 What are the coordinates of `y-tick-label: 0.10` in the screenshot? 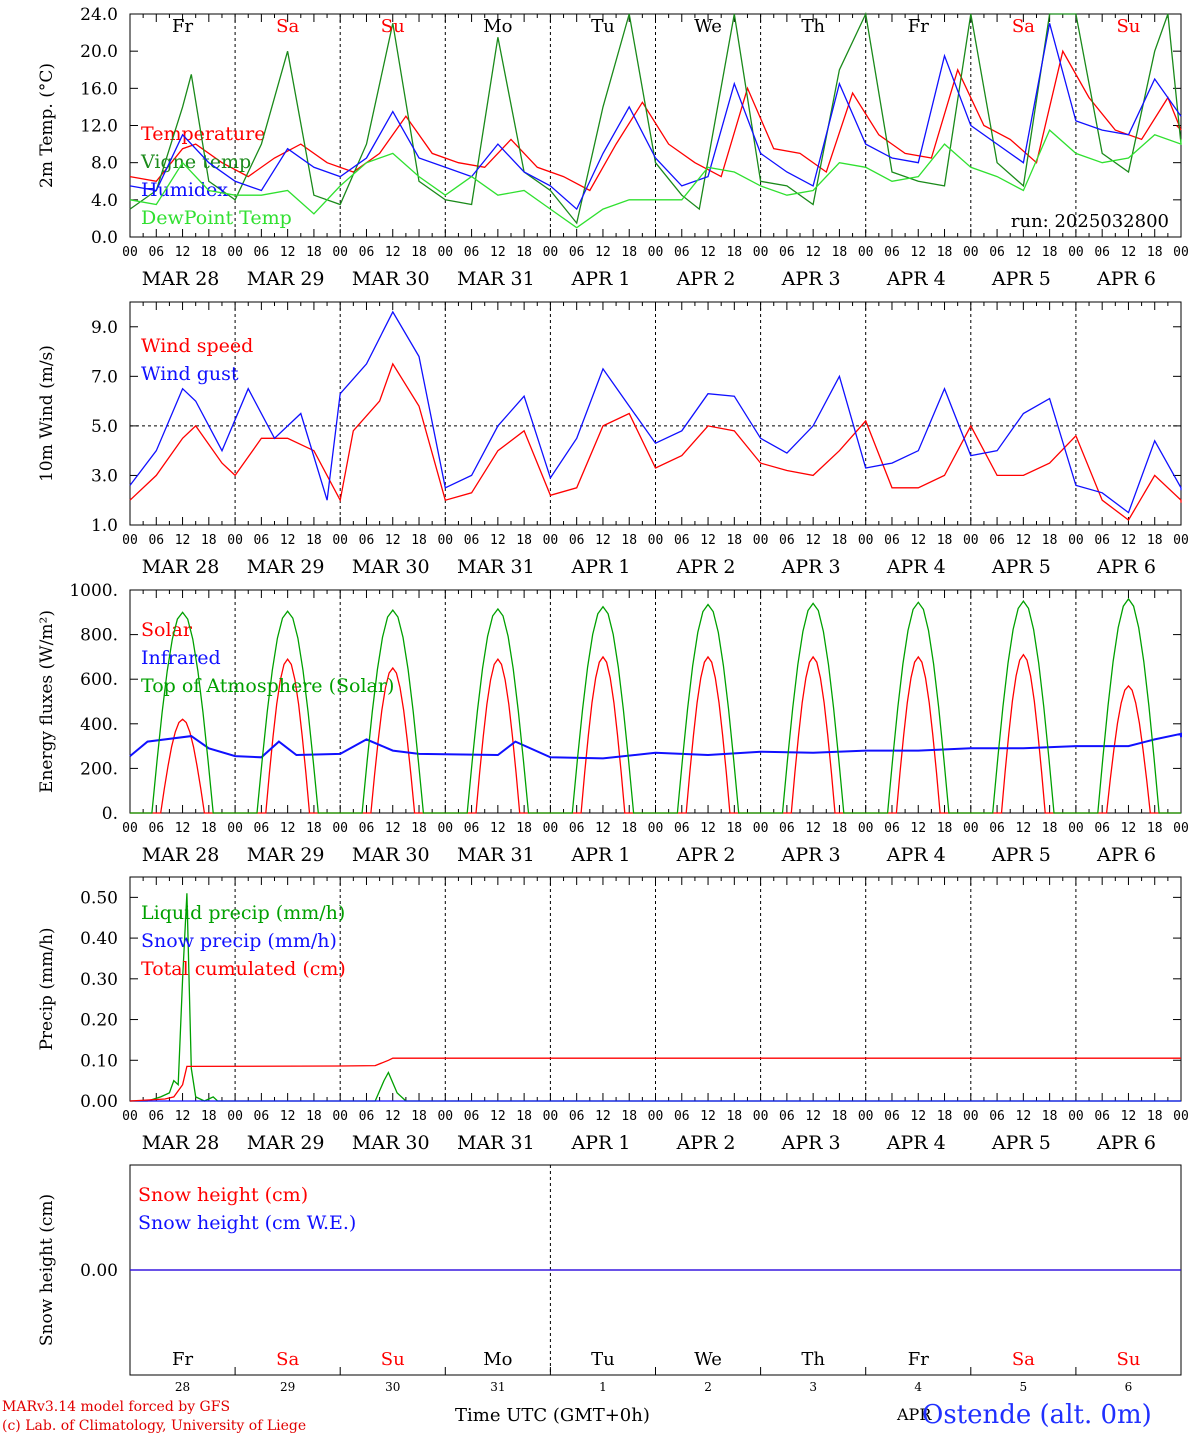 It's located at (99, 1061).